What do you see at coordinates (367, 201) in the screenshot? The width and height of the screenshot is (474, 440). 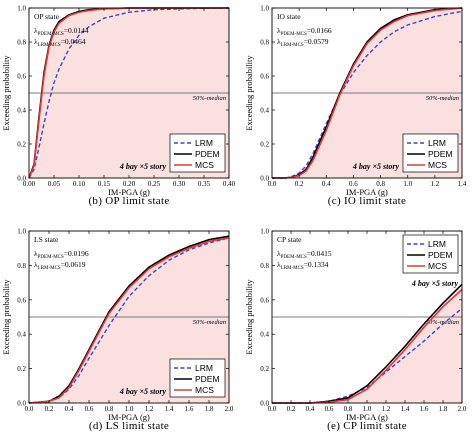 I see `panel-caption: (c) IO limit state` at bounding box center [367, 201].